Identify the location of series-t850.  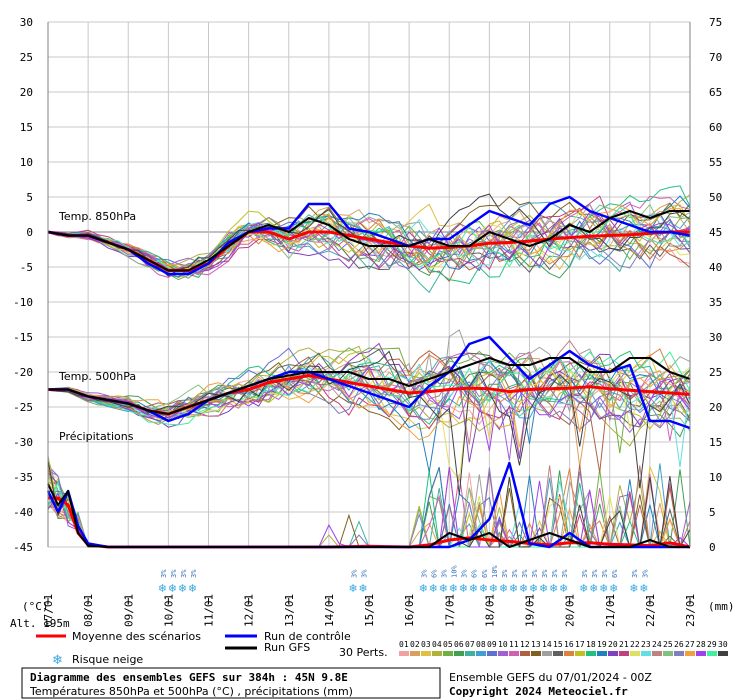
(368, 241).